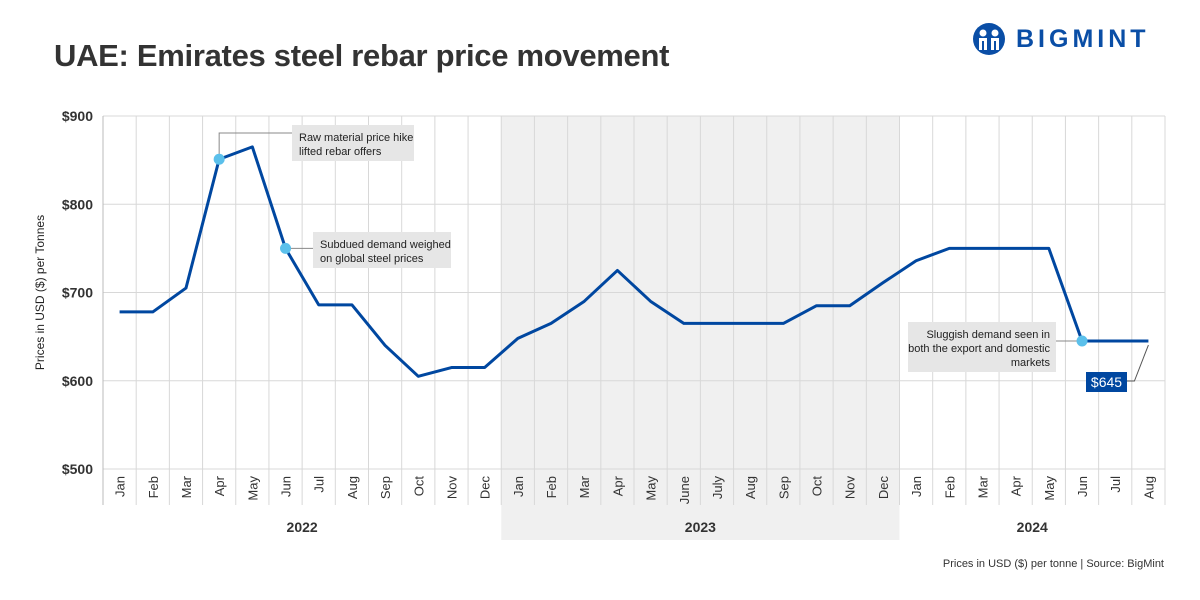 This screenshot has width=1200, height=600. I want to click on annotation-leader, so click(255, 146).